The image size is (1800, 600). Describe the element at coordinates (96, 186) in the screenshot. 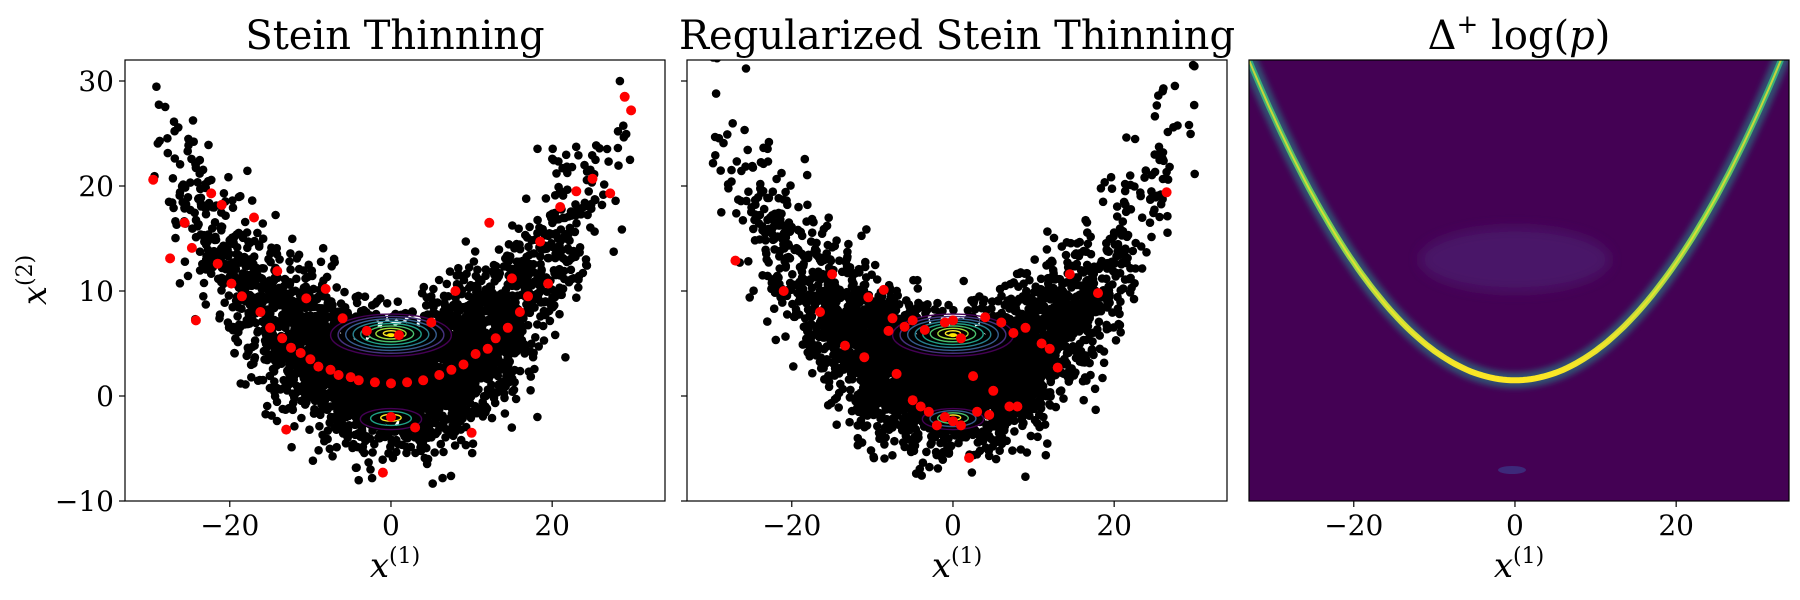

I see `y-tick-label: 20` at that location.